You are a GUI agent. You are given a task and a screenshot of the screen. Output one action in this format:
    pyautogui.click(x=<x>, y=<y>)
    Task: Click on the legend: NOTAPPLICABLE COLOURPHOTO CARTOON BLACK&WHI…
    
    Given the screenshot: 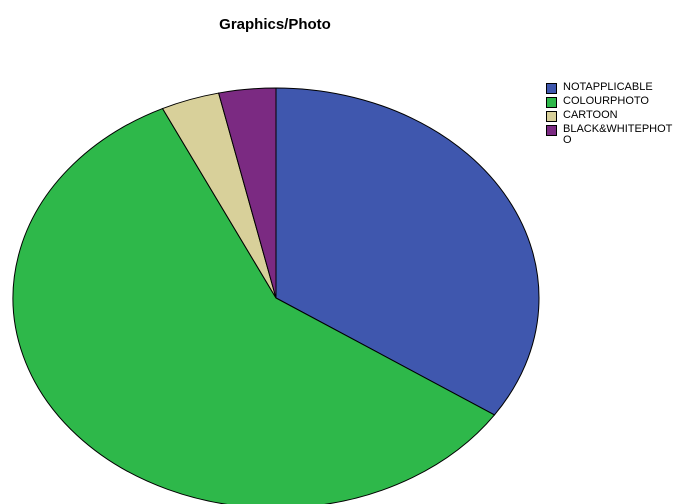 What is the action you would take?
    pyautogui.click(x=621, y=115)
    